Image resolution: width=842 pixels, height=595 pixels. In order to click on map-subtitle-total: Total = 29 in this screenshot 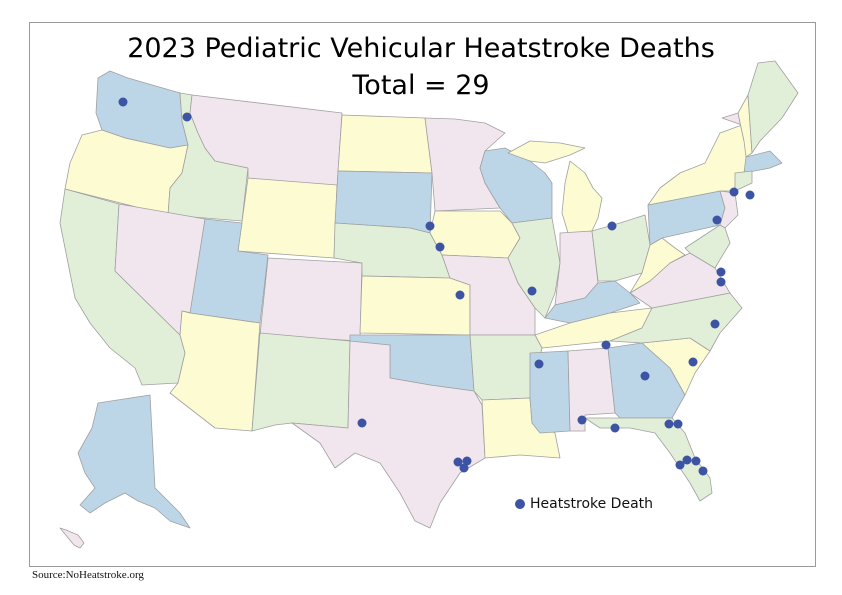, I will do `click(421, 85)`.